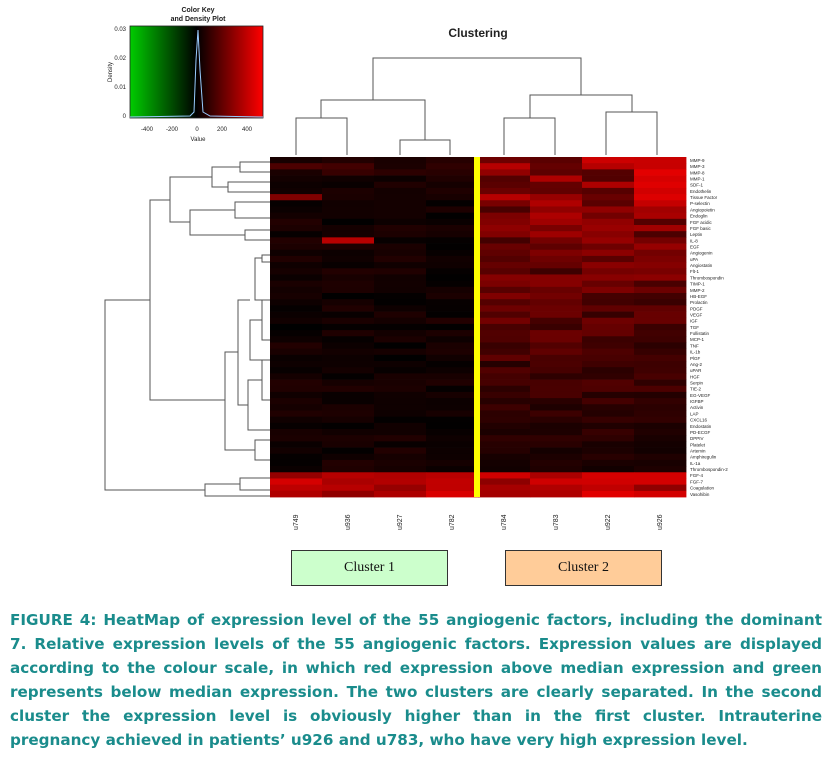 The image size is (830, 759). What do you see at coordinates (660, 522) in the screenshot?
I see `column-label: u926` at bounding box center [660, 522].